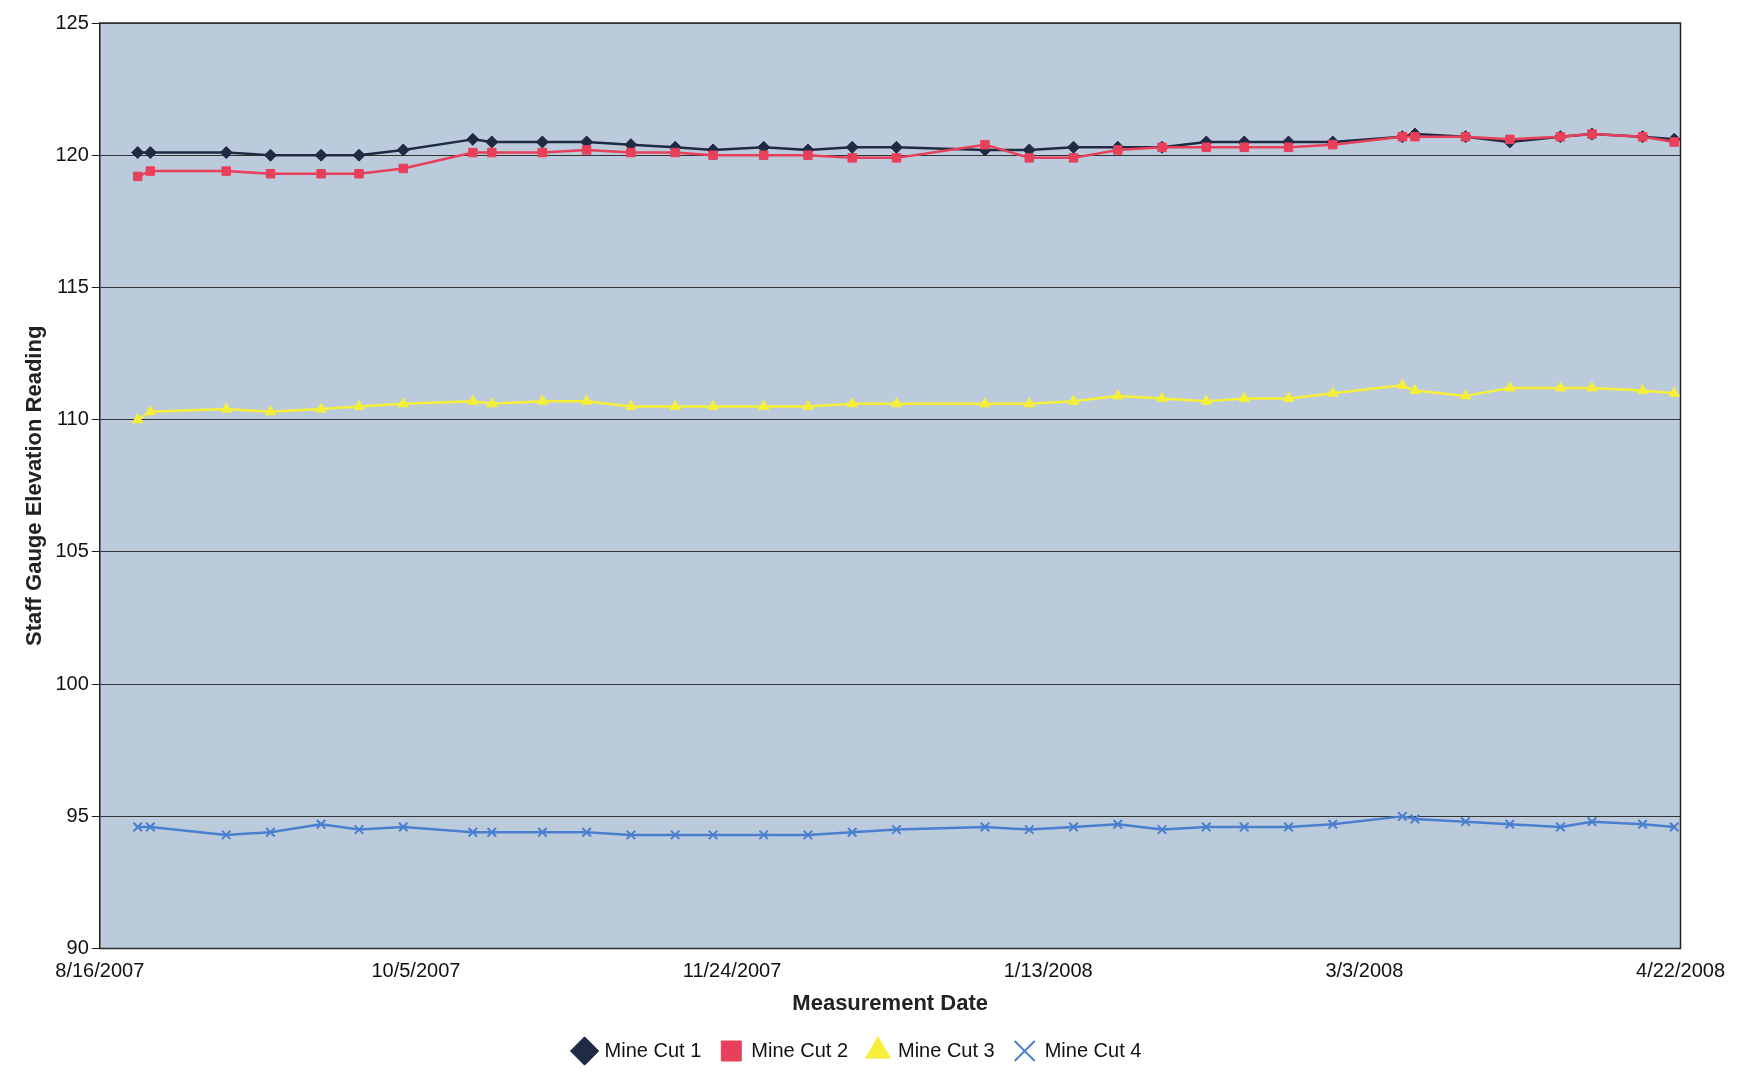  Describe the element at coordinates (946, 1049) in the screenshot. I see `legend-label: Mine Cut 3` at that location.